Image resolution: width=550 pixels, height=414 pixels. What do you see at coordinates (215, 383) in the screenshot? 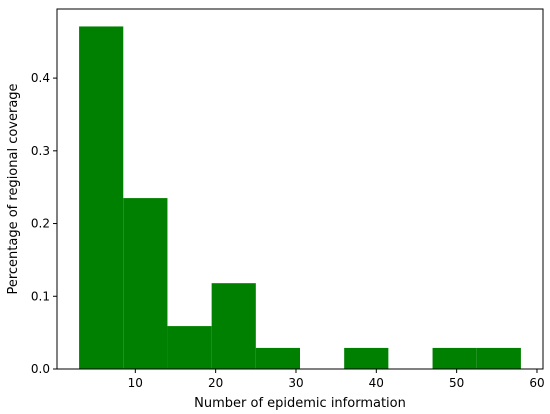
I see `x-tick-label: 20` at bounding box center [215, 383].